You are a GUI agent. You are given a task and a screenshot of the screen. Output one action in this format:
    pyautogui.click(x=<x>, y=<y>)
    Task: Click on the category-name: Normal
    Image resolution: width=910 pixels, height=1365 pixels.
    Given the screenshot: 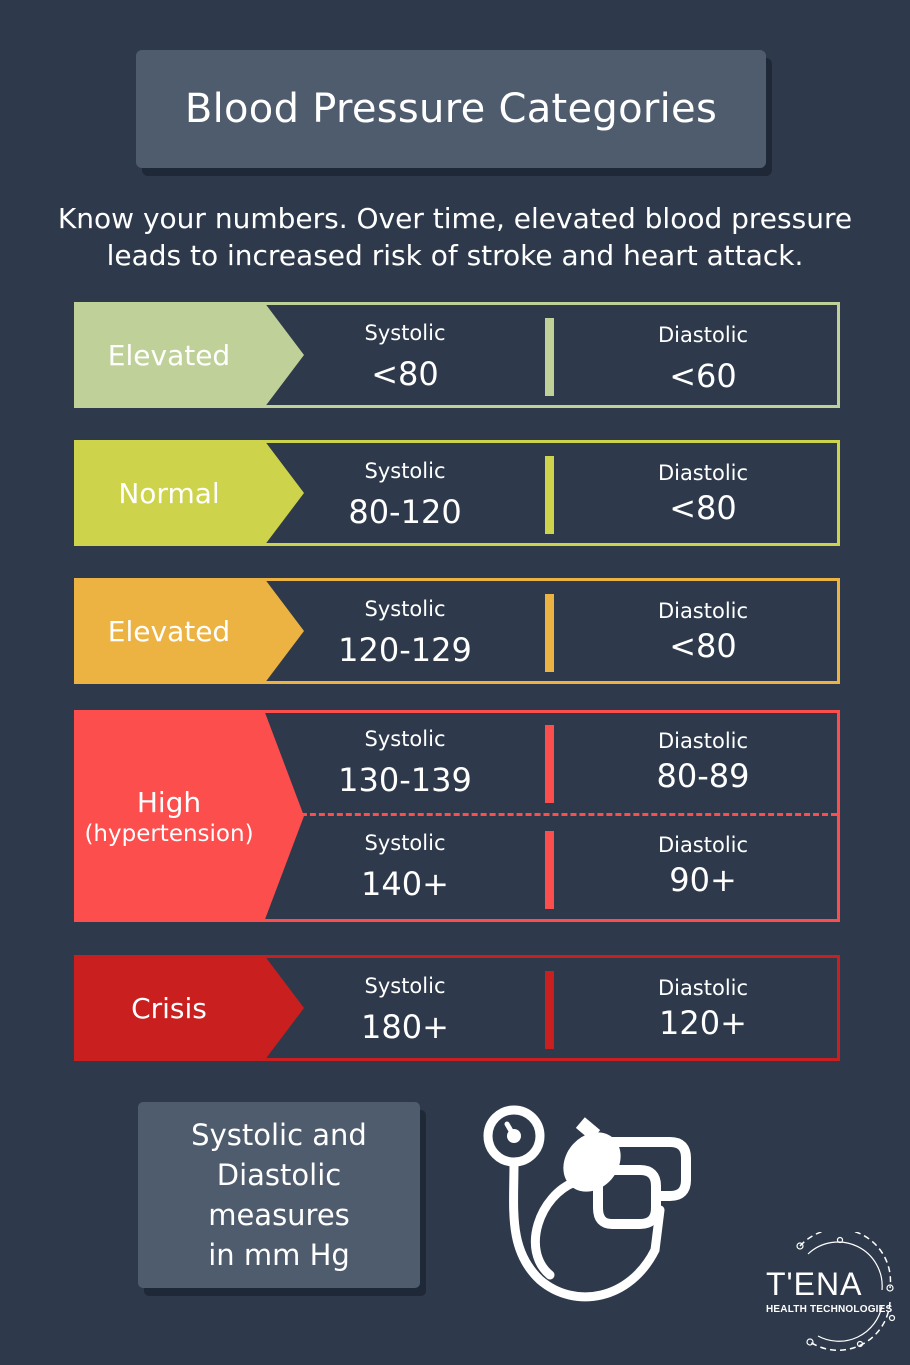 What is the action you would take?
    pyautogui.click(x=169, y=493)
    